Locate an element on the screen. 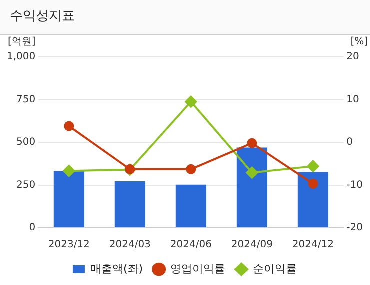 This screenshot has height=285, width=370. y-tick-label: 500 is located at coordinates (26, 142).